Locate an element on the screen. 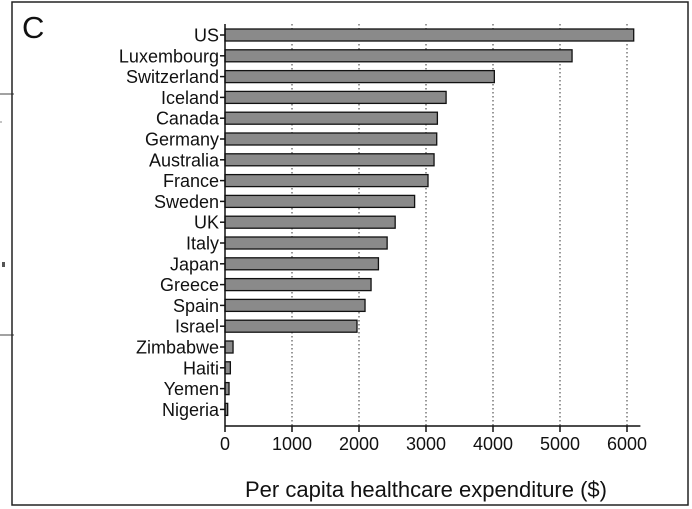 Image resolution: width=692 pixels, height=509 pixels. category-label-uk: UK is located at coordinates (206, 223).